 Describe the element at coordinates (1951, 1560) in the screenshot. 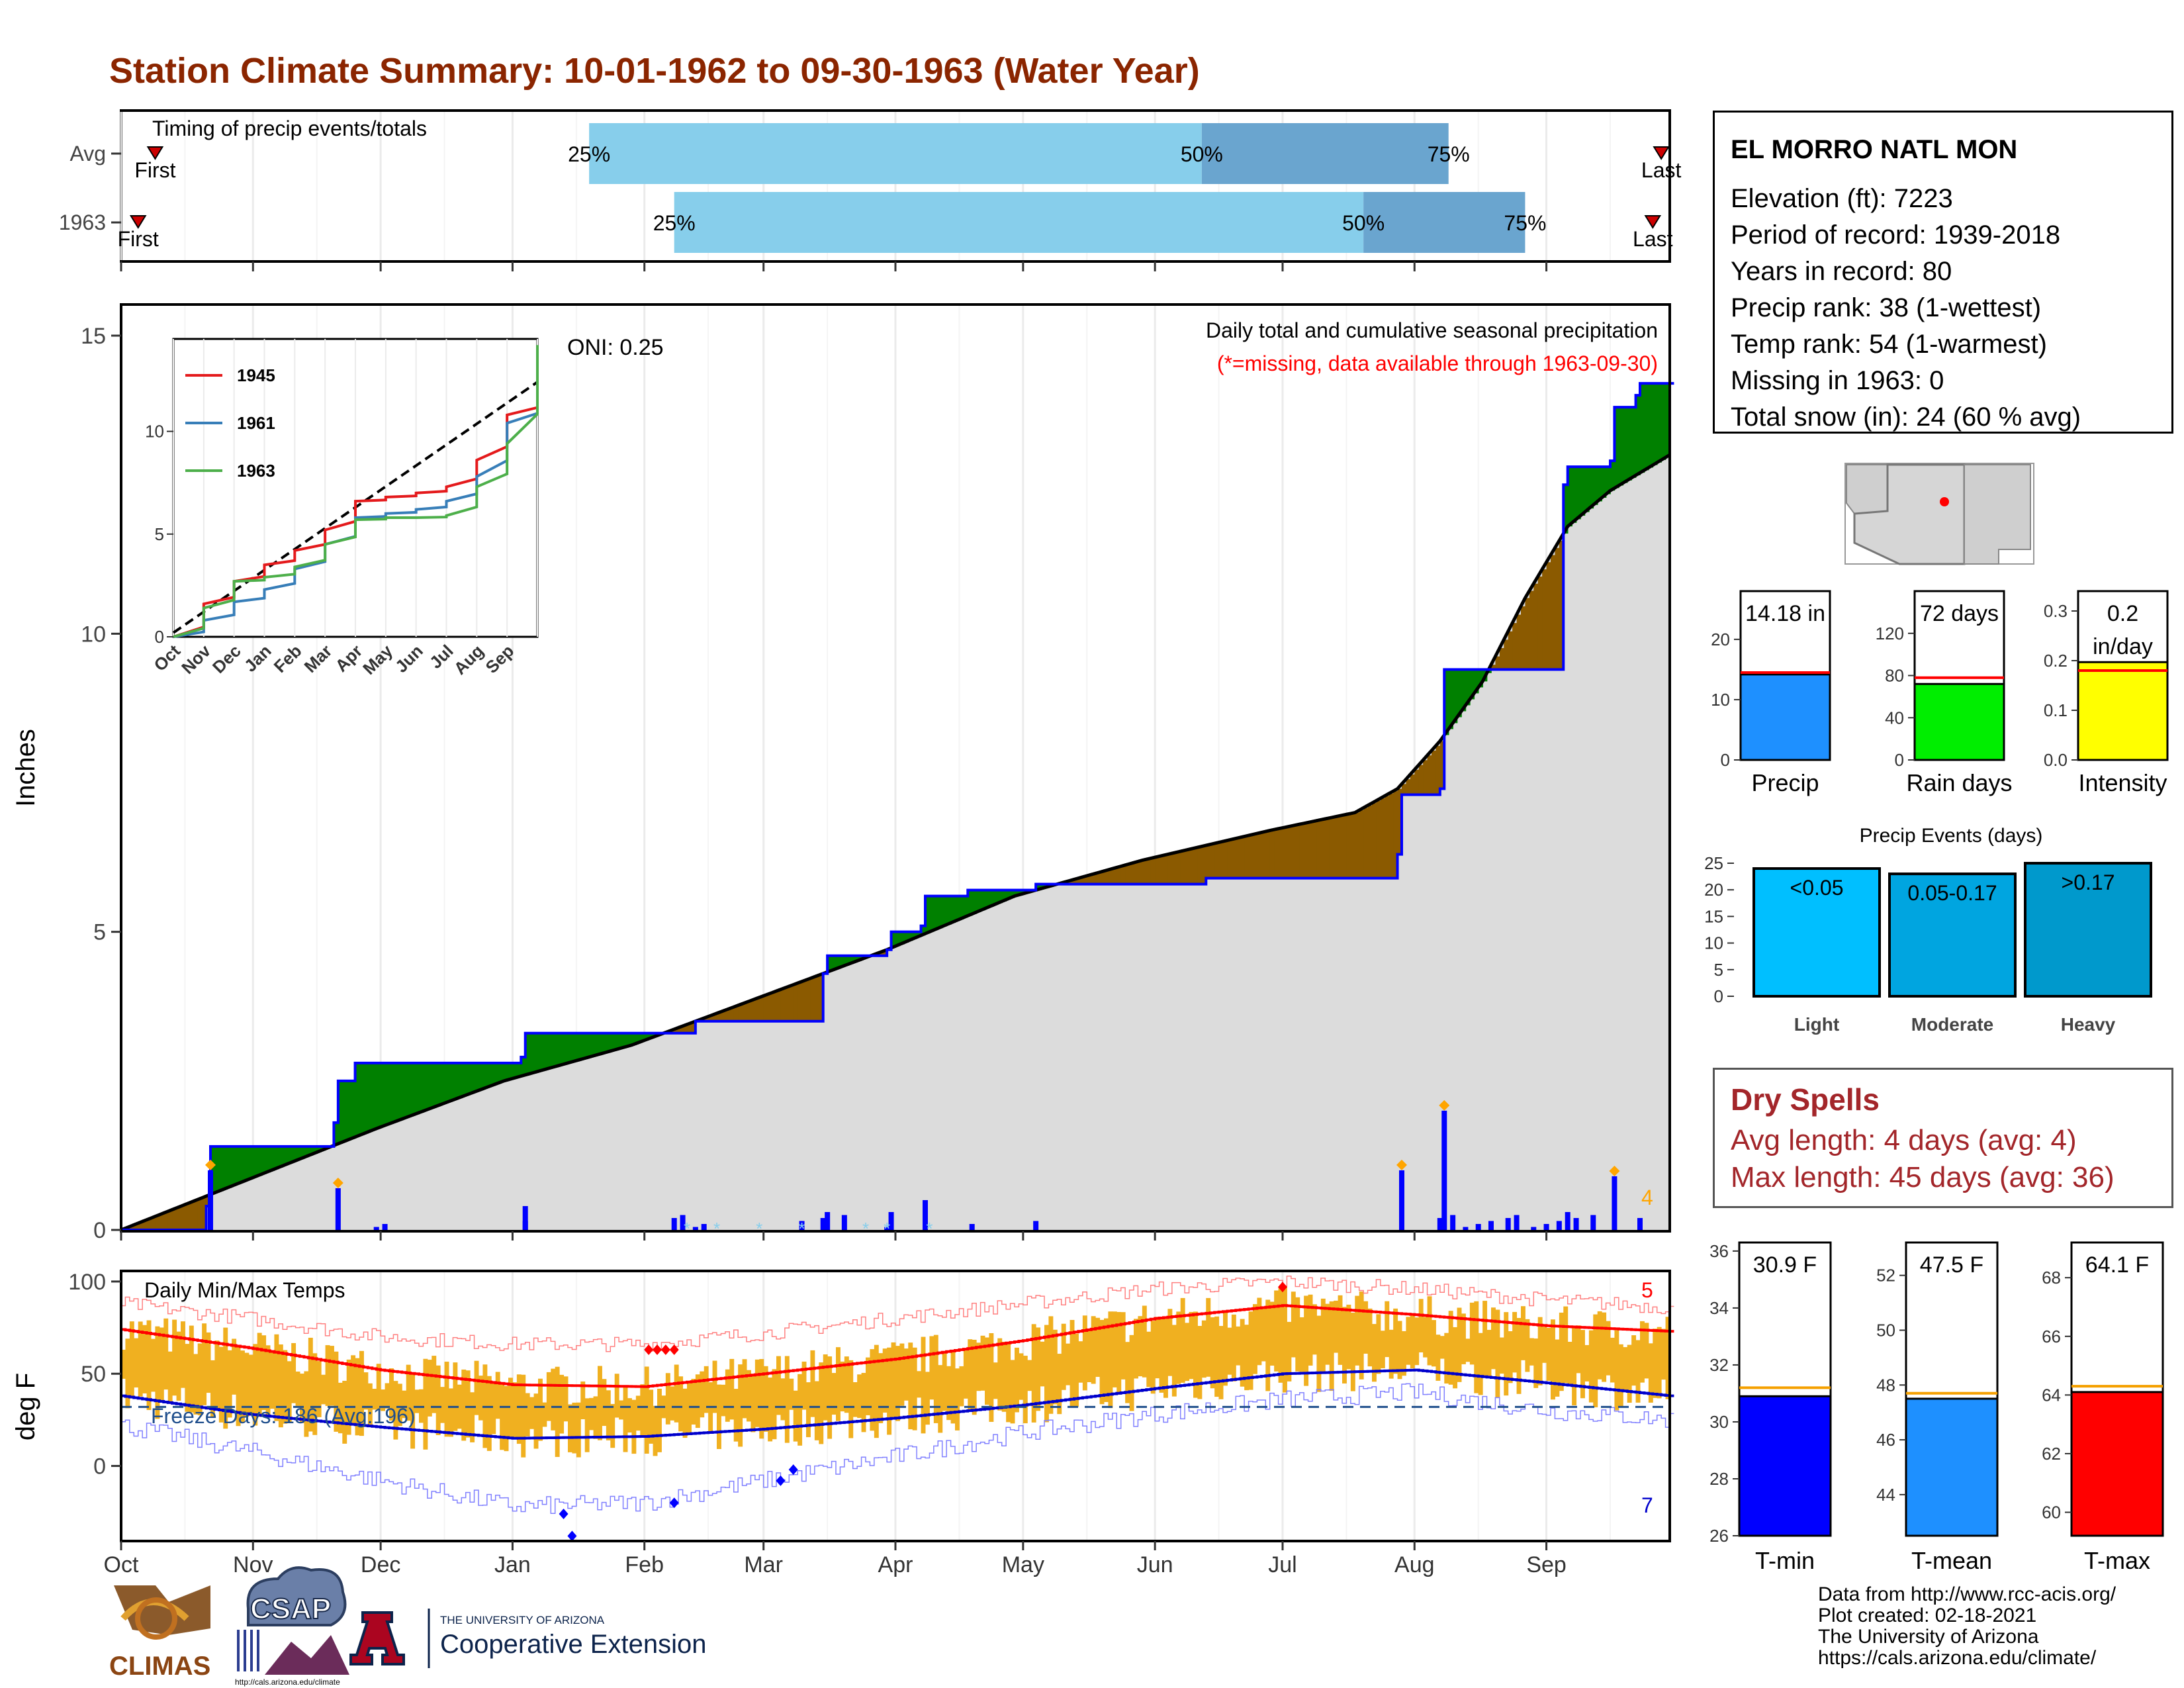

I see `summary-bar-label: T-mean` at that location.